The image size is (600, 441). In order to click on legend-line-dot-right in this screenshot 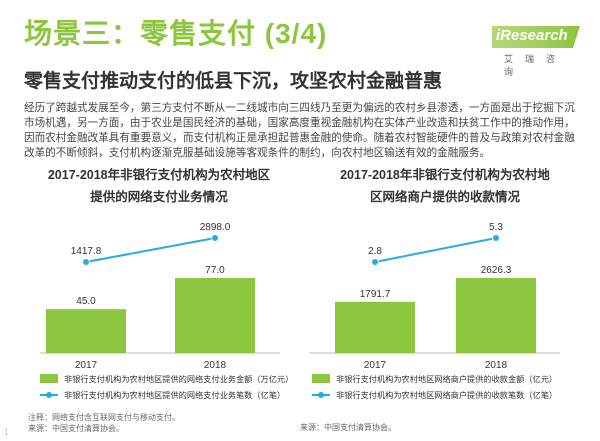, I will do `click(321, 395)`.